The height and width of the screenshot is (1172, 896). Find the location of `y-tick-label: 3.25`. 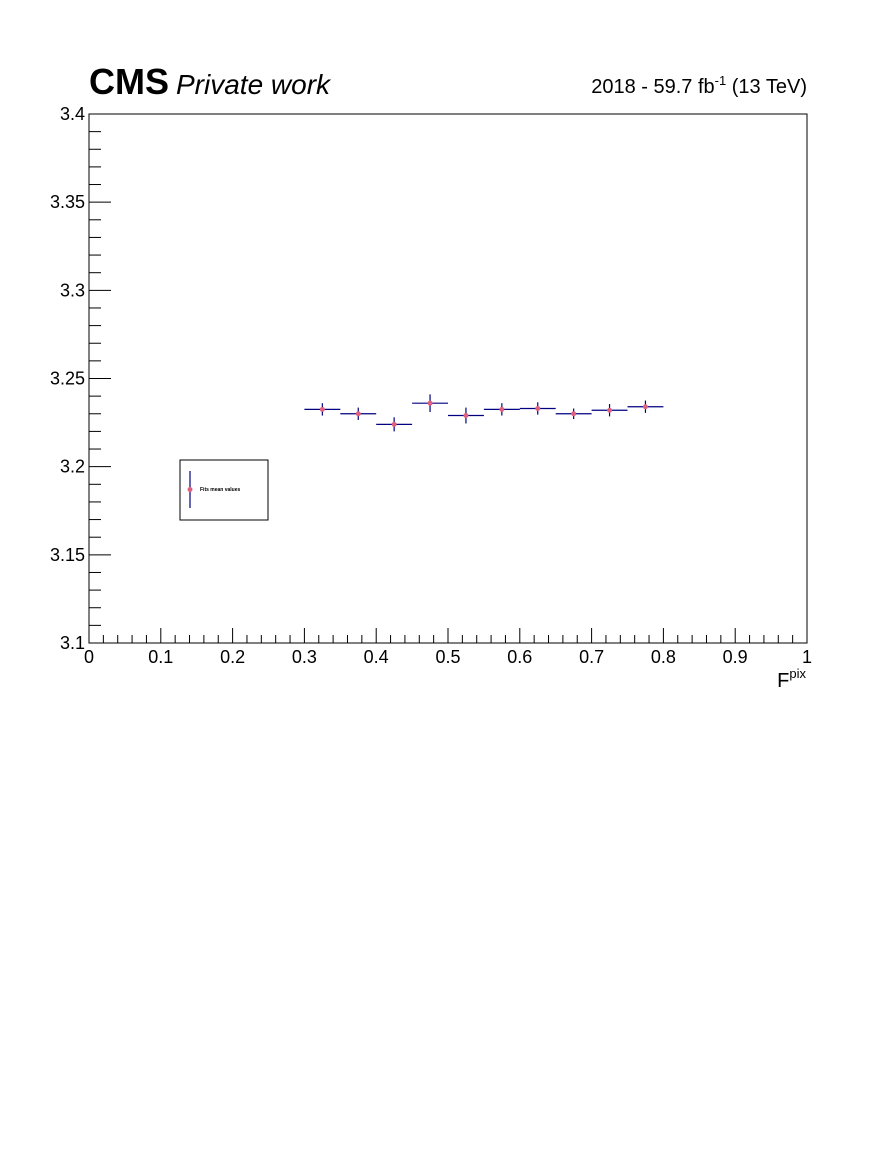

y-tick-label: 3.25 is located at coordinates (67, 379).